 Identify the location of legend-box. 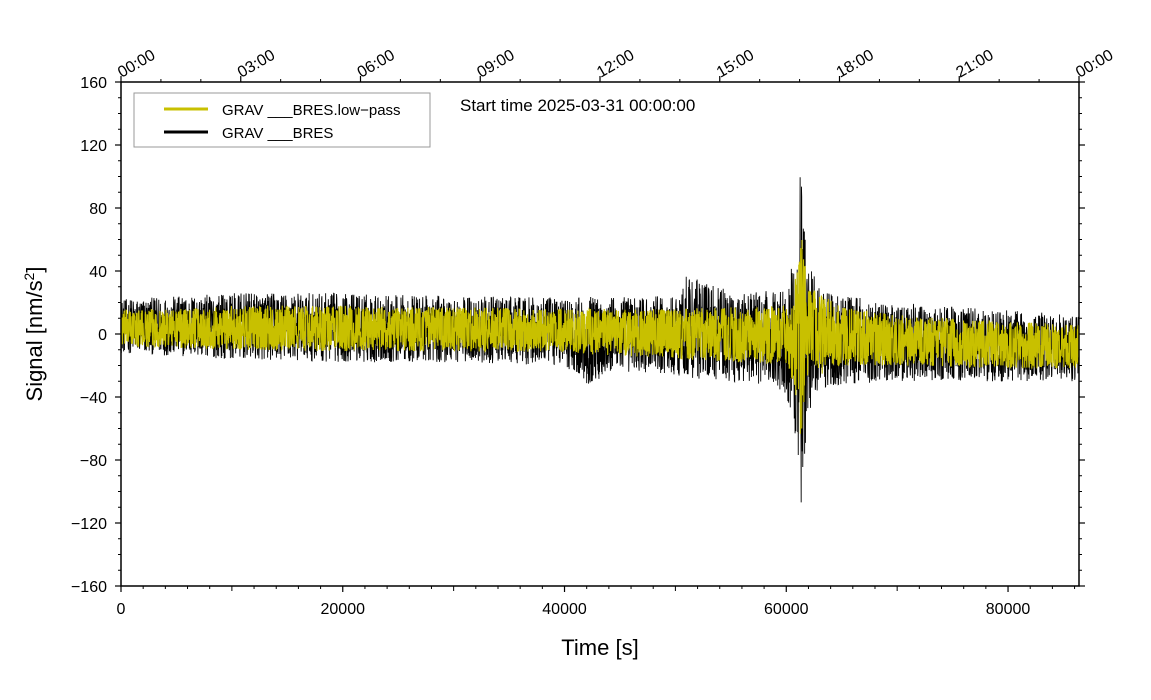
(282, 120).